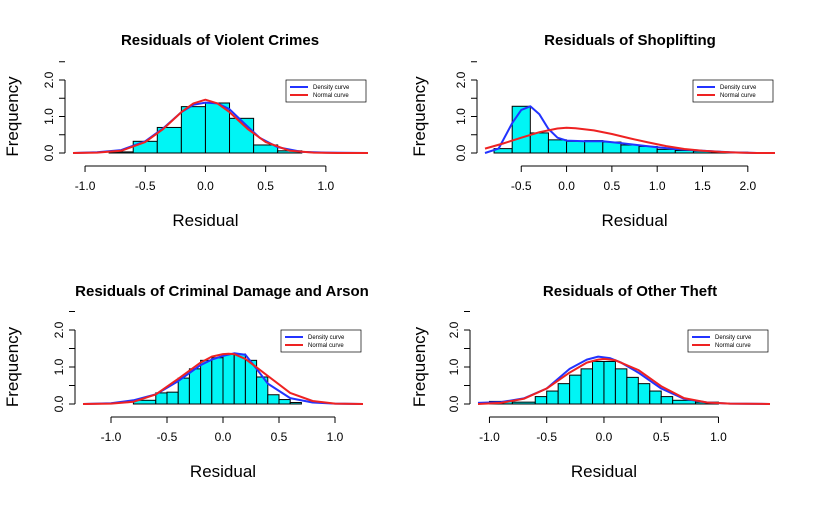 This screenshot has width=818, height=507. What do you see at coordinates (222, 291) in the screenshot?
I see `chart-title: Residuals of Criminal Damage and Arson` at bounding box center [222, 291].